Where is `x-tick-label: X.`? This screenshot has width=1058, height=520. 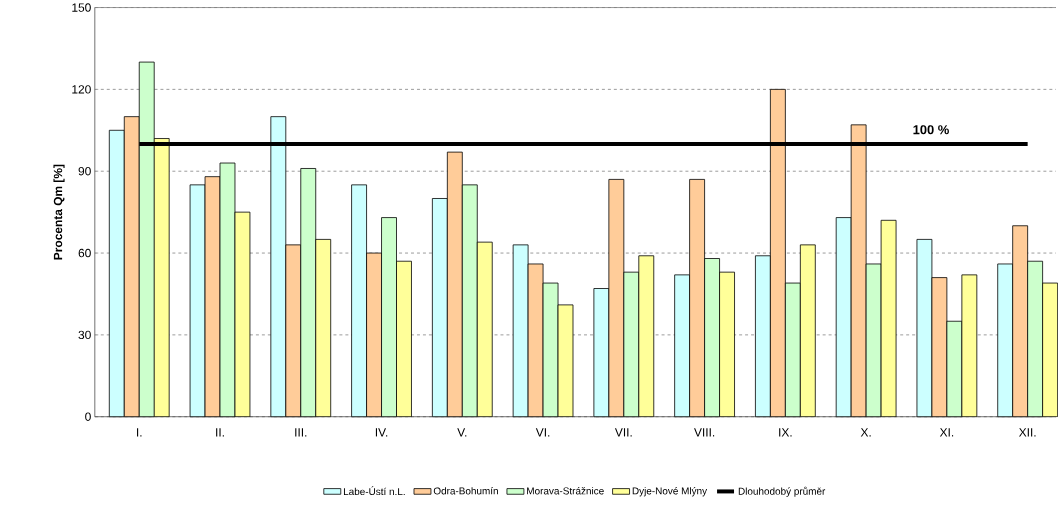
x-tick-label: X. is located at coordinates (865, 432).